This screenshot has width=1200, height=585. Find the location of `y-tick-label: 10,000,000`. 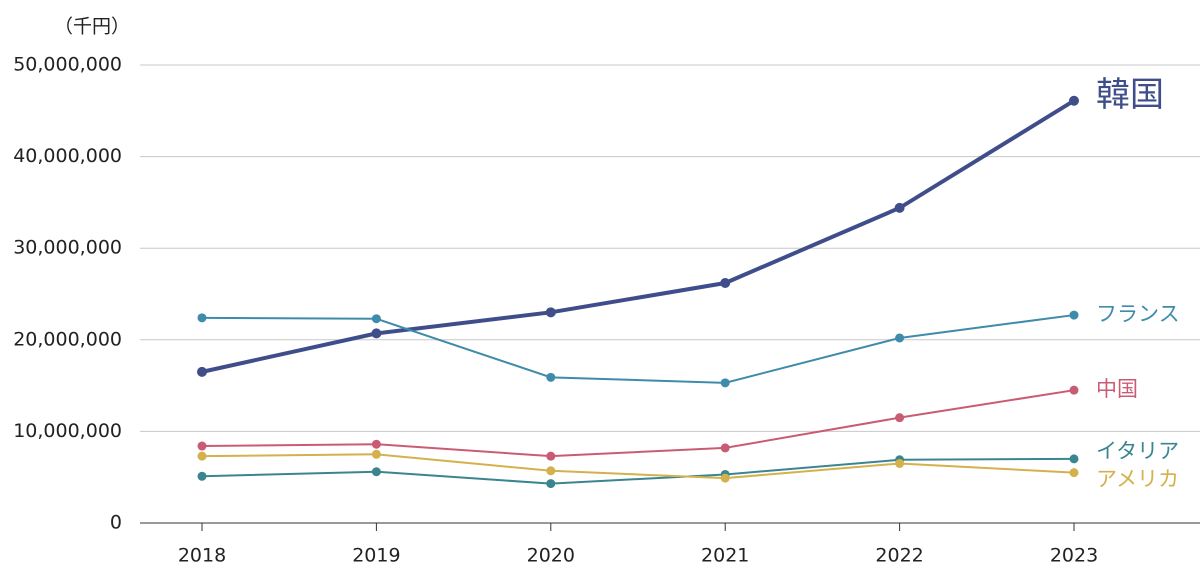

y-tick-label: 10,000,000 is located at coordinates (67, 431).